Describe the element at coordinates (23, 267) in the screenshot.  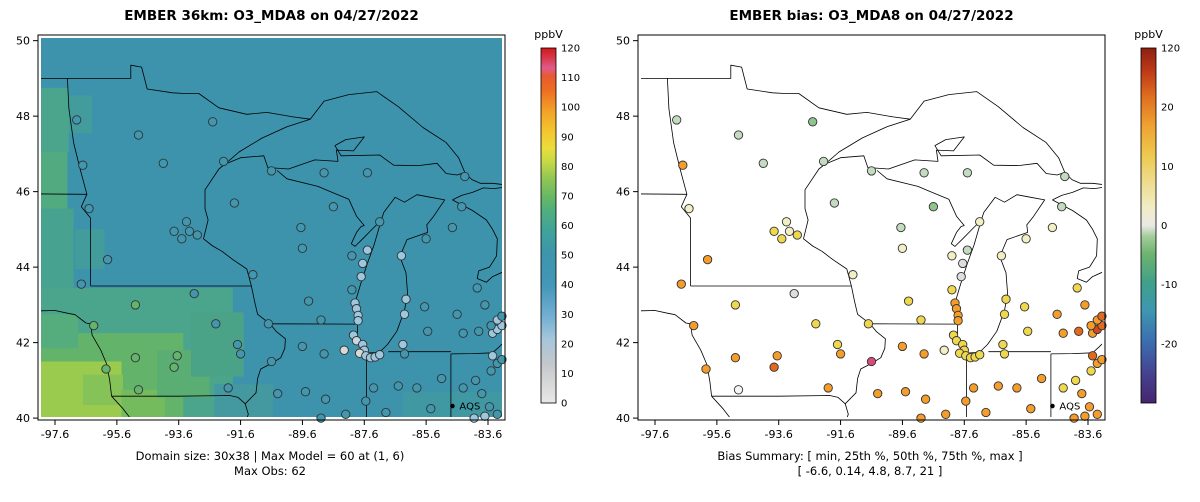
I see `y-tick-label: 44` at that location.